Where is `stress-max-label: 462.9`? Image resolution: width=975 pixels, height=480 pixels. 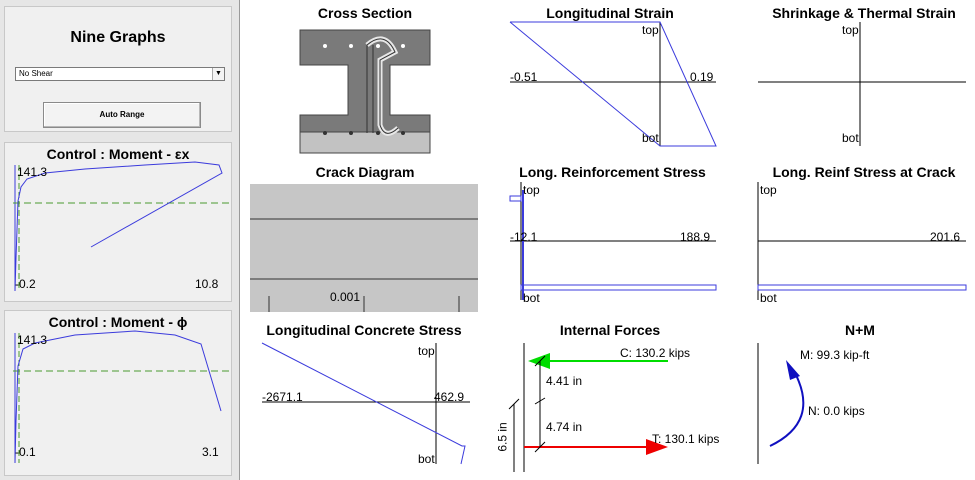 stress-max-label: 462.9 is located at coordinates (449, 397).